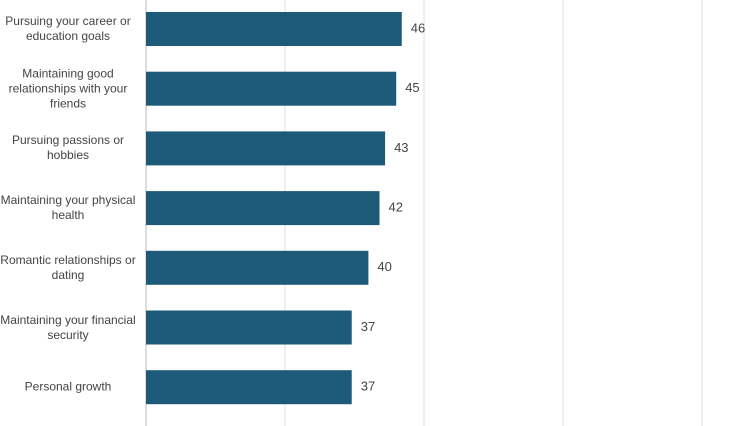 Image resolution: width=747 pixels, height=426 pixels. Describe the element at coordinates (396, 207) in the screenshot. I see `value-label: 42` at that location.